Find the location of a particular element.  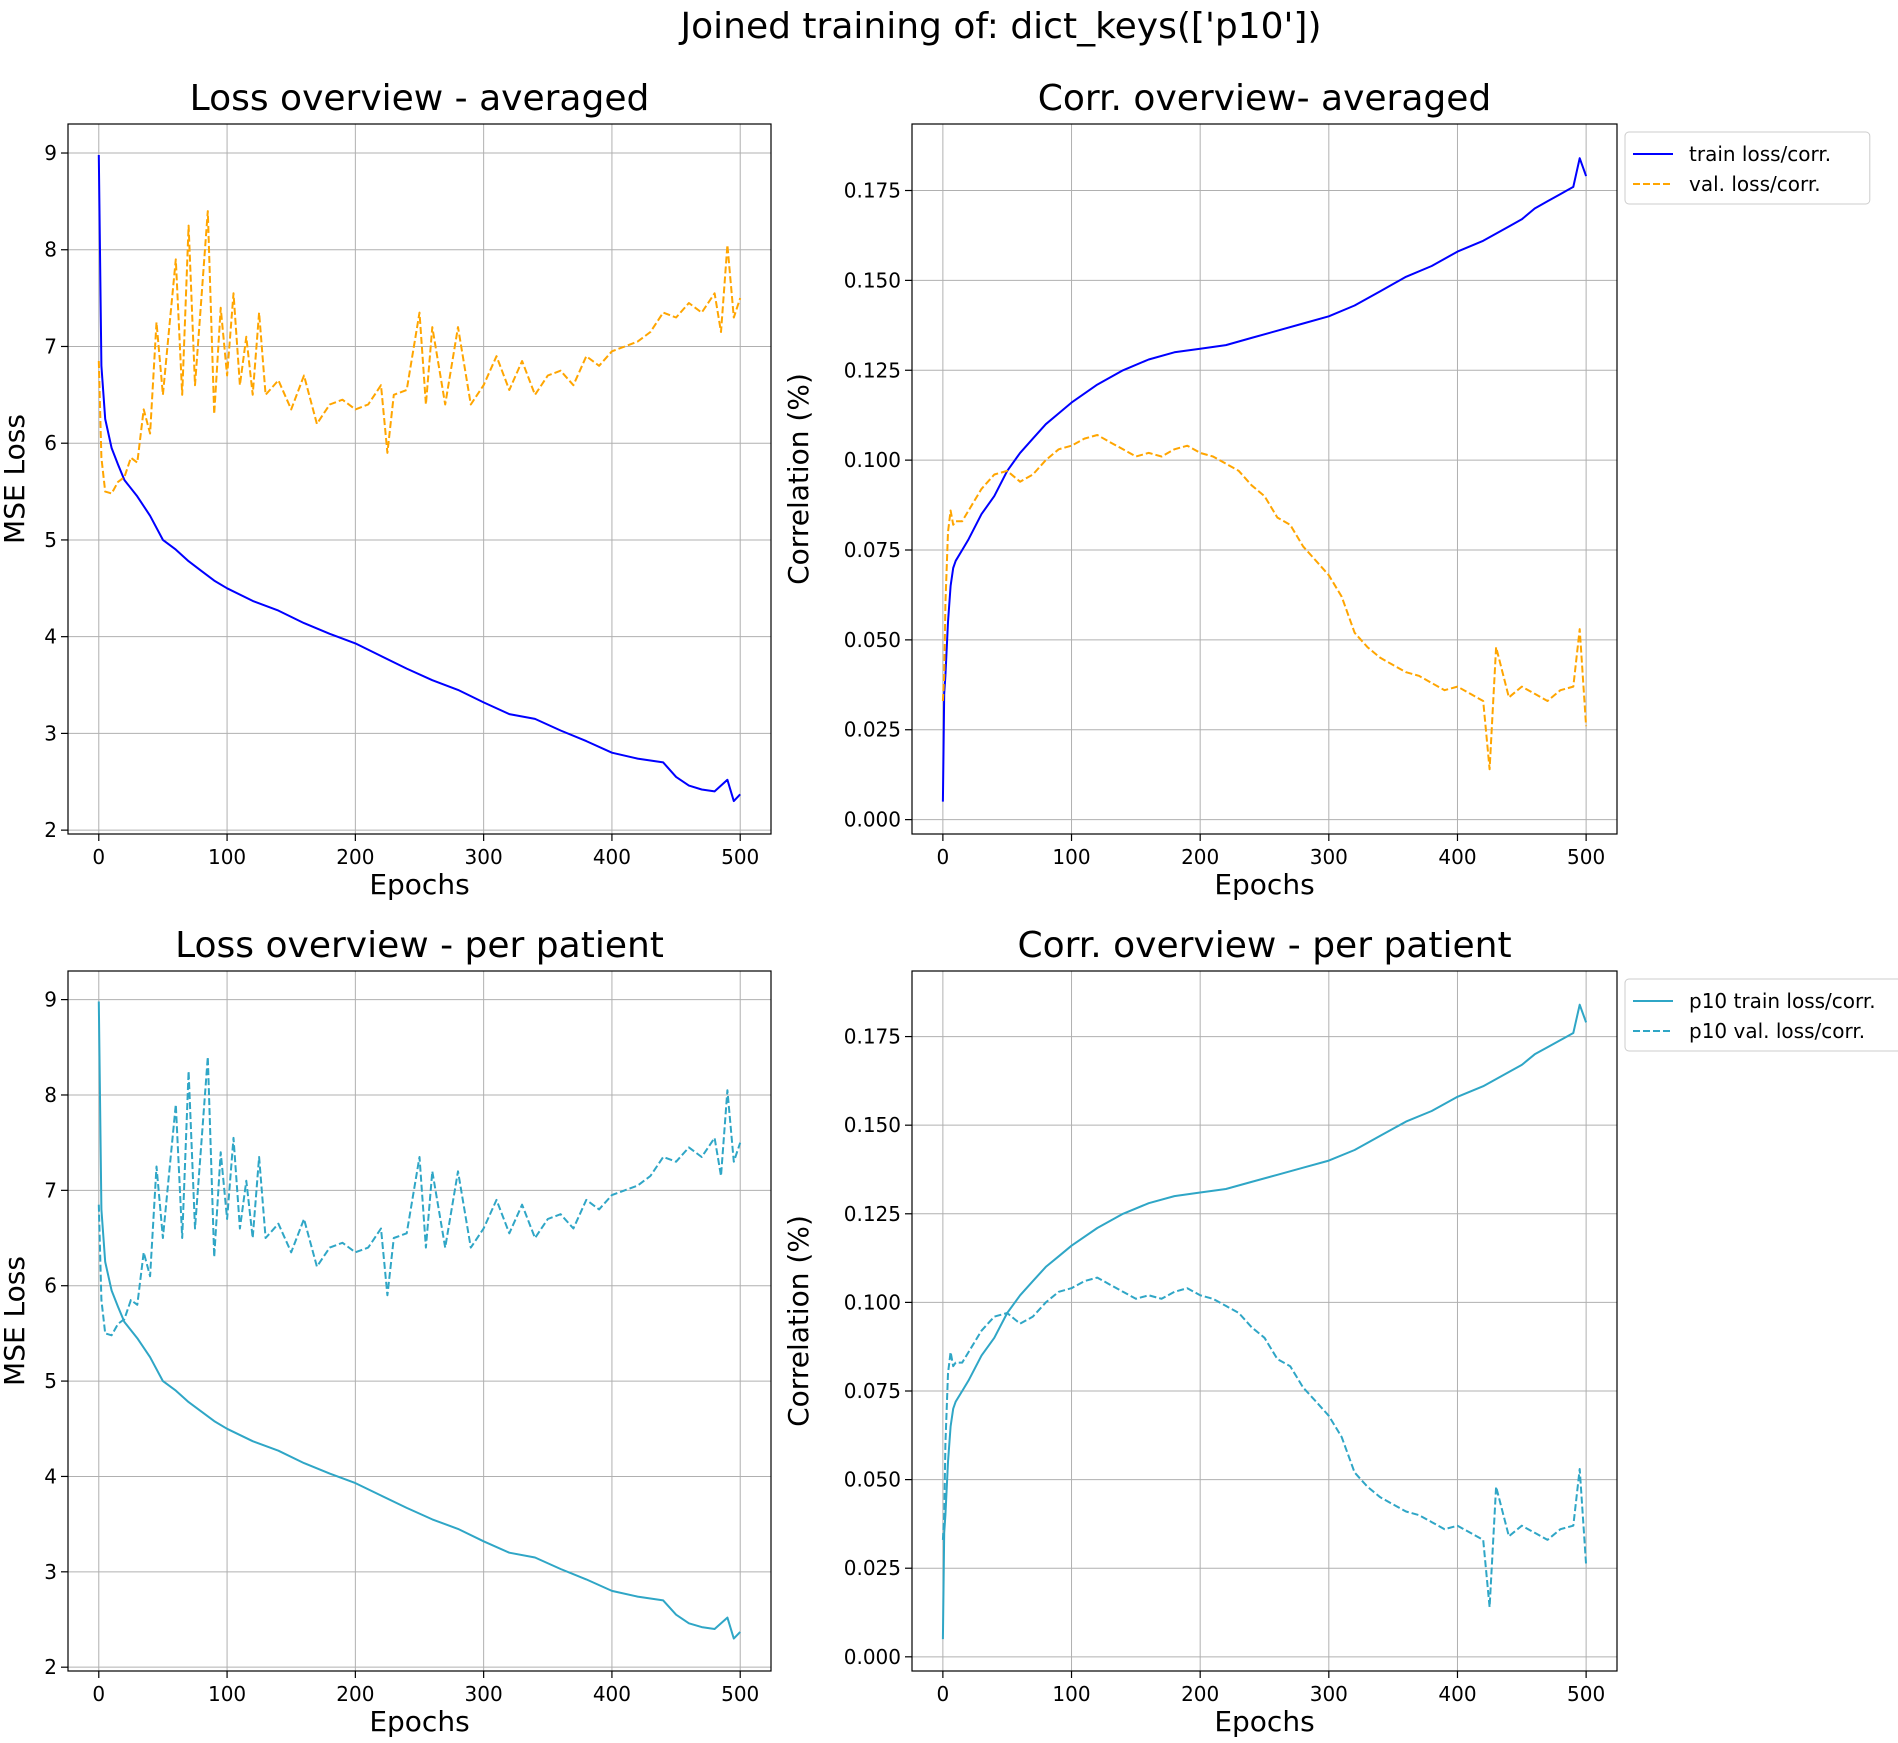

loss-averaged-ytick-label: 5 is located at coordinates (50, 540).